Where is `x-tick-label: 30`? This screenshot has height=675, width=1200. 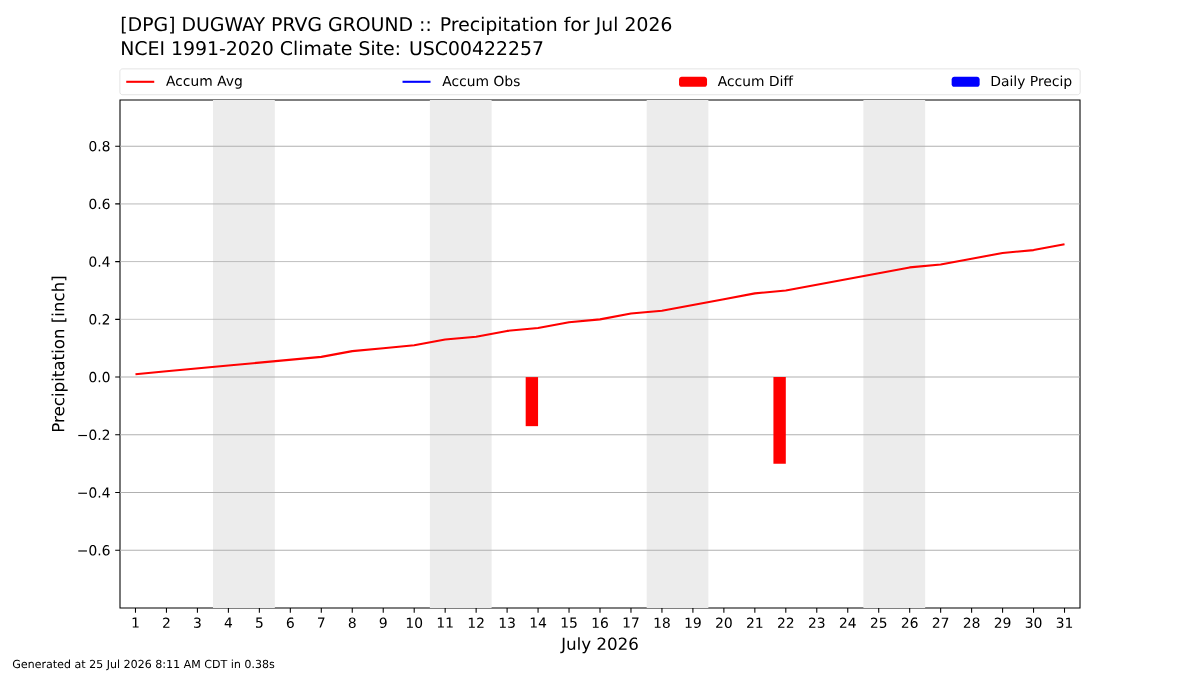 x-tick-label: 30 is located at coordinates (1033, 622).